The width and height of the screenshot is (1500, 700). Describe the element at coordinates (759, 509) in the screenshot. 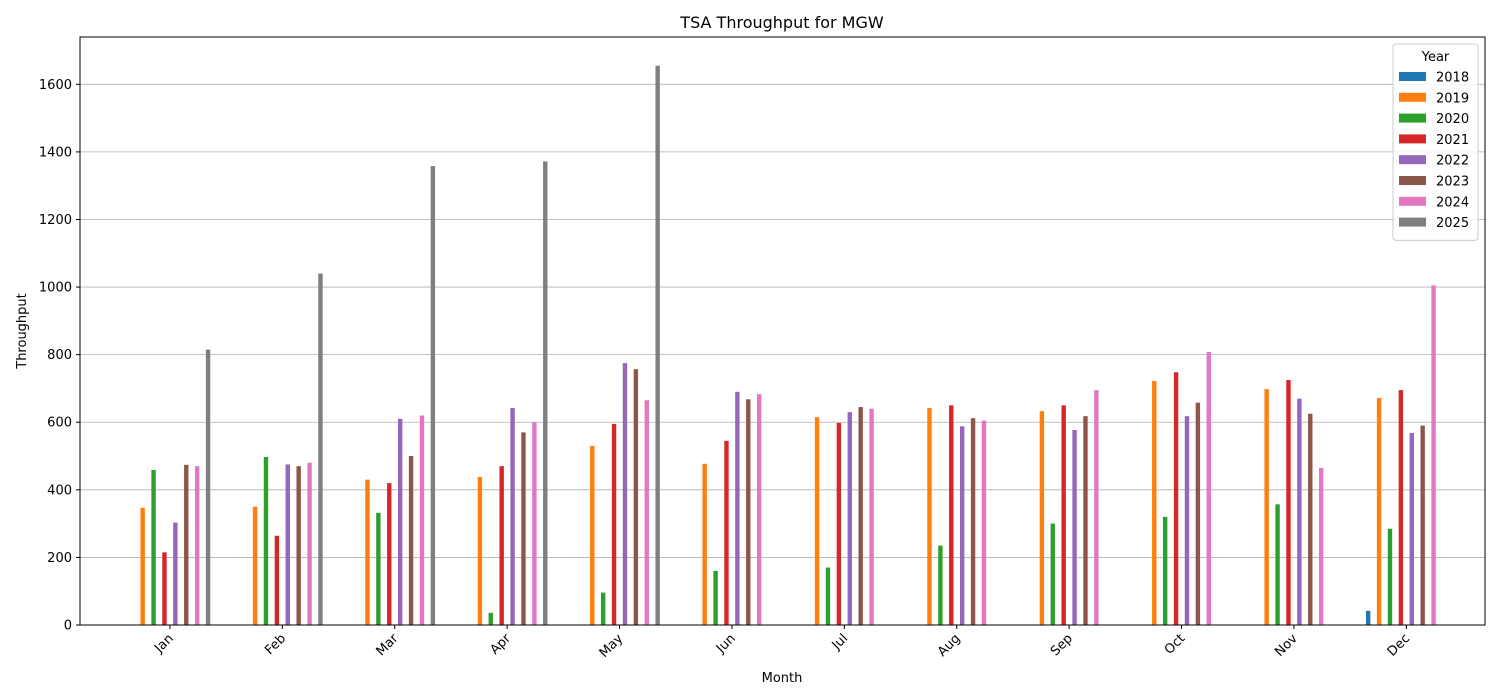

I see `bar-2024-jun` at that location.